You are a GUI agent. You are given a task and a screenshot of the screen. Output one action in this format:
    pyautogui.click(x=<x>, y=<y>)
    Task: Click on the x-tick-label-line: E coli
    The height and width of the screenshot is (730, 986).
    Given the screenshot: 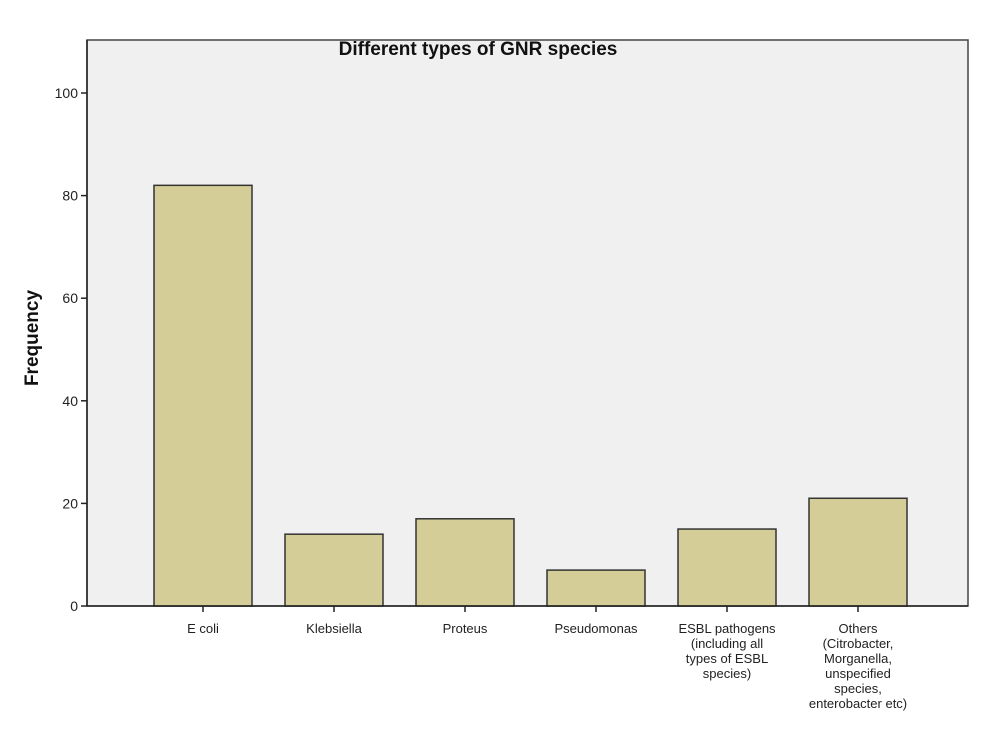 What is the action you would take?
    pyautogui.click(x=203, y=628)
    